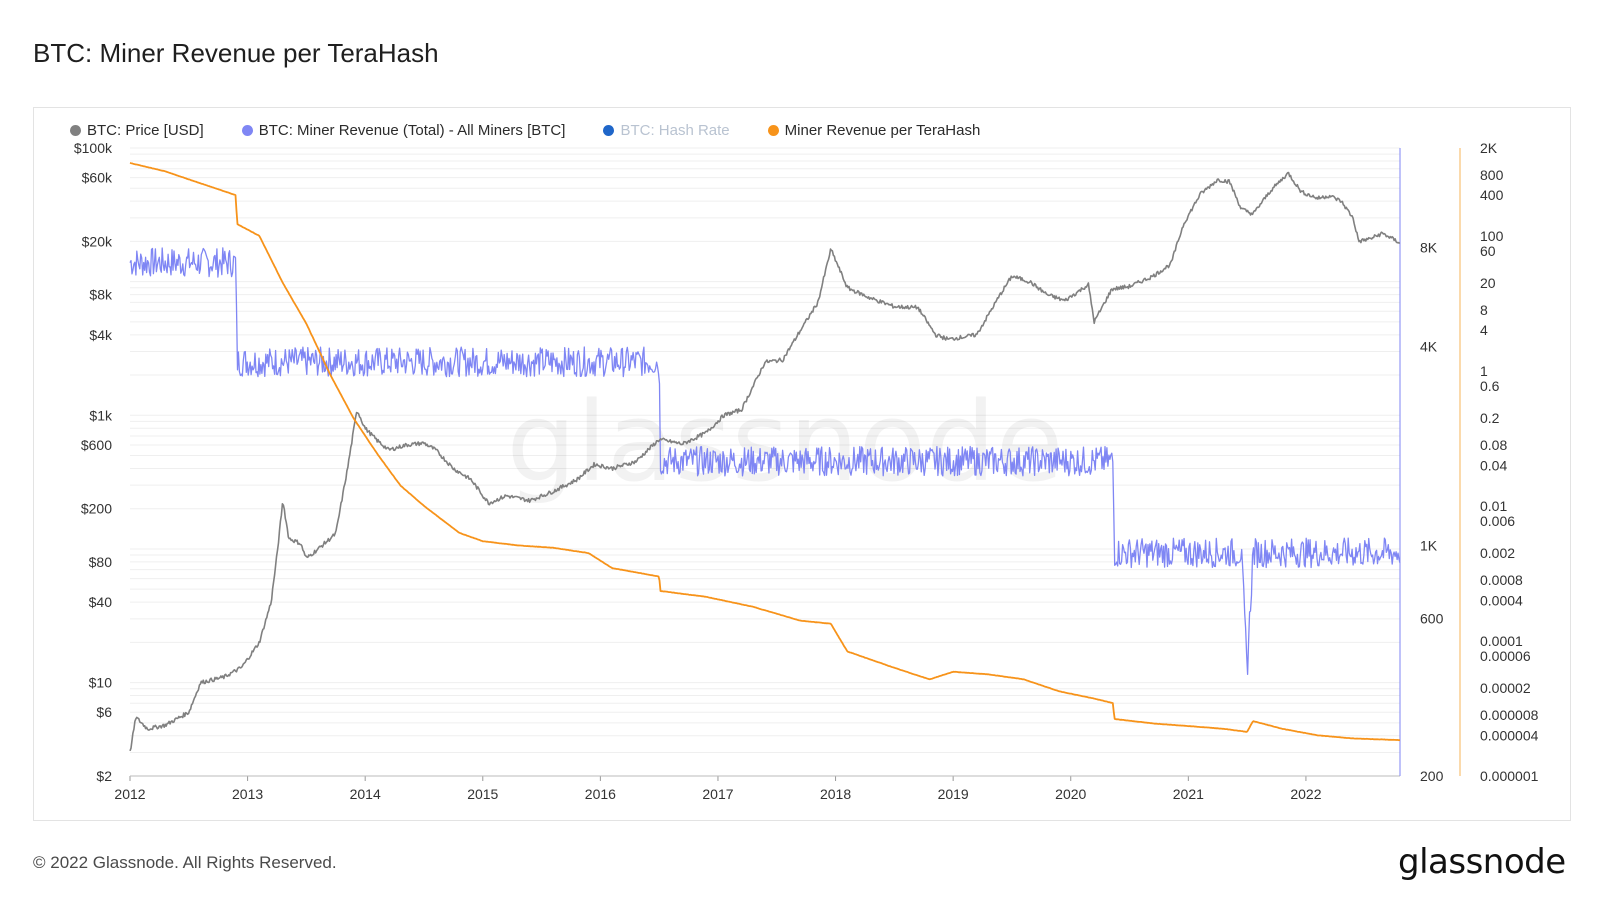  Describe the element at coordinates (75, 130) in the screenshot. I see `legend-dot-price` at that location.